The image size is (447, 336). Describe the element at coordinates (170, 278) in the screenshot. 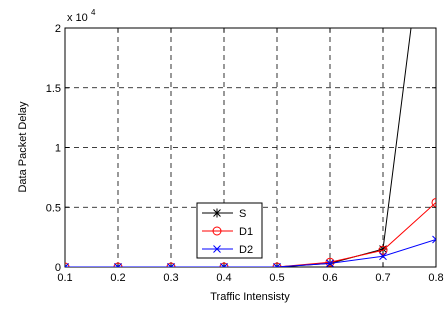

I see `x-tick-label: 0.3` at that location.